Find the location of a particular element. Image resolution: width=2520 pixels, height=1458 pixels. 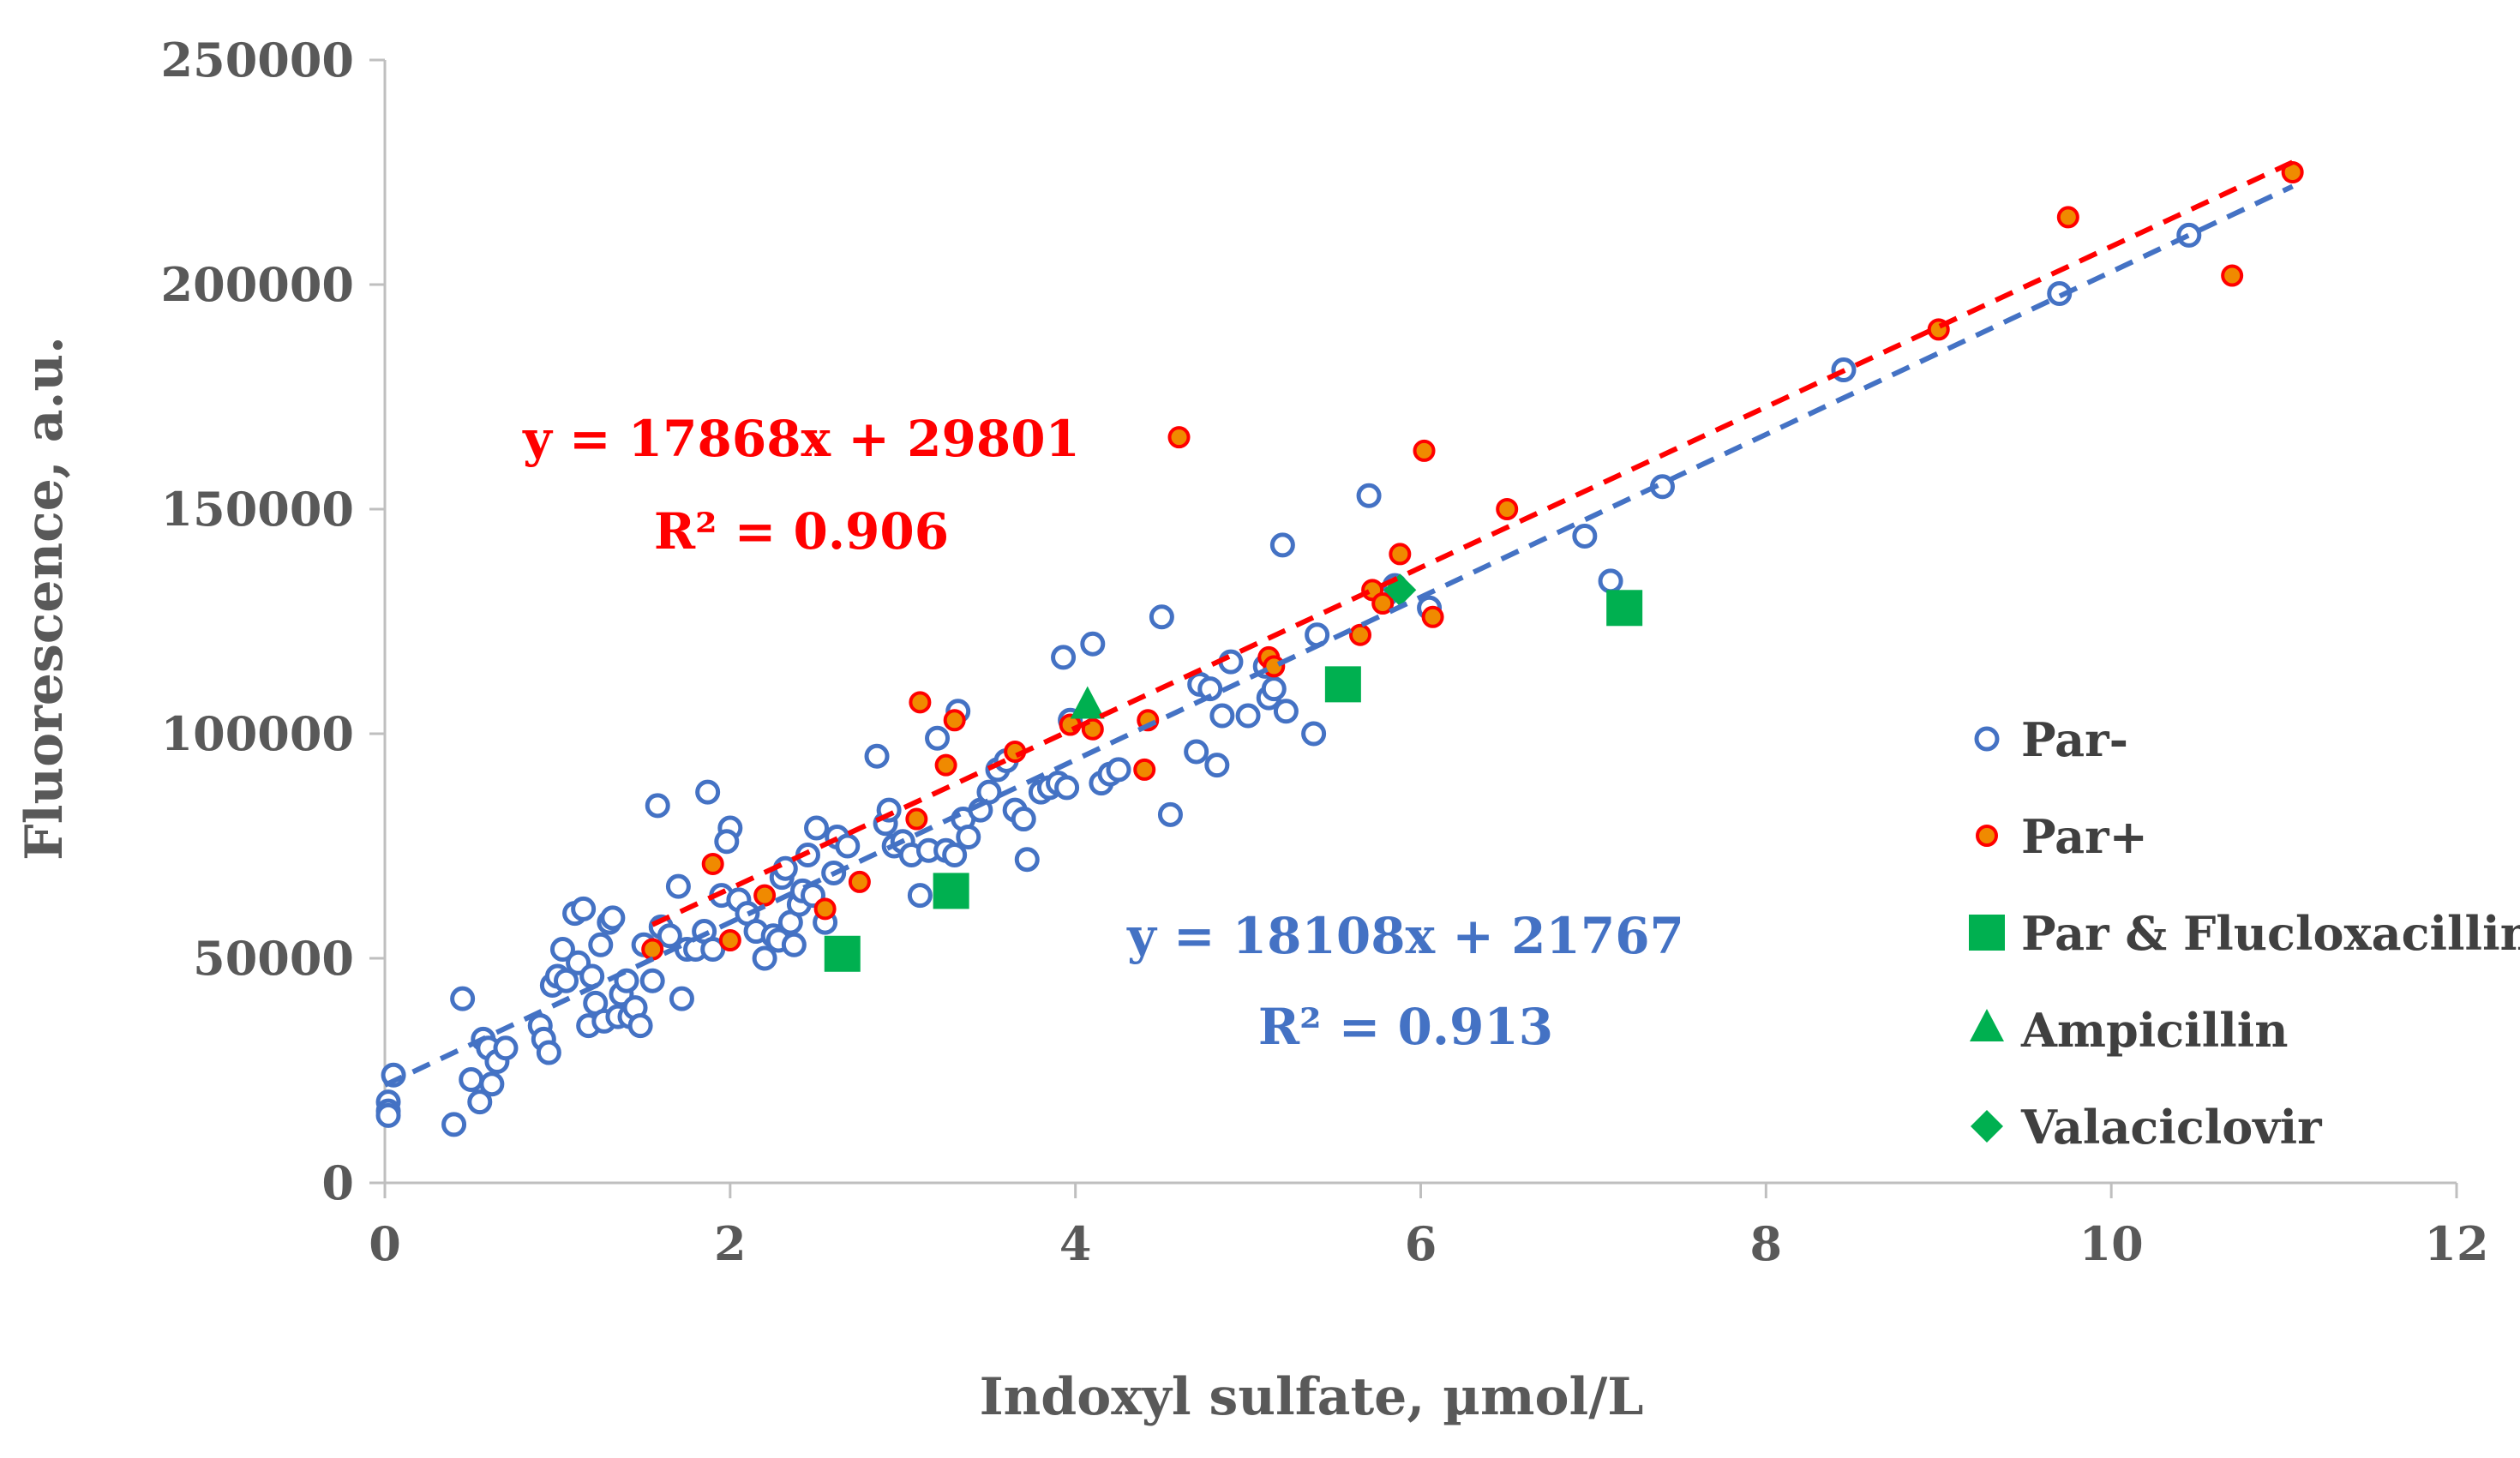

legend-label: Par+ is located at coordinates (2084, 836).